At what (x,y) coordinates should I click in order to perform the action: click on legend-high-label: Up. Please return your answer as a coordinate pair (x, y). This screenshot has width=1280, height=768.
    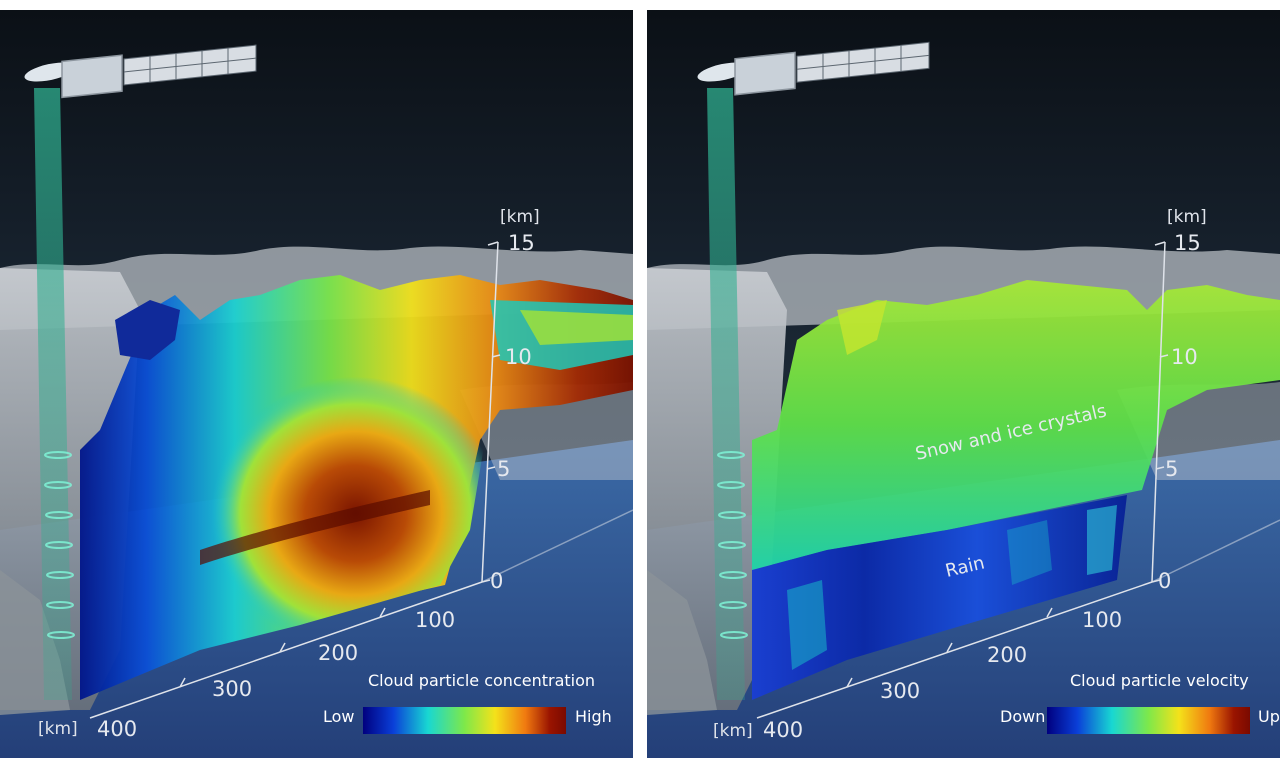
    Looking at the image, I should click on (1269, 716).